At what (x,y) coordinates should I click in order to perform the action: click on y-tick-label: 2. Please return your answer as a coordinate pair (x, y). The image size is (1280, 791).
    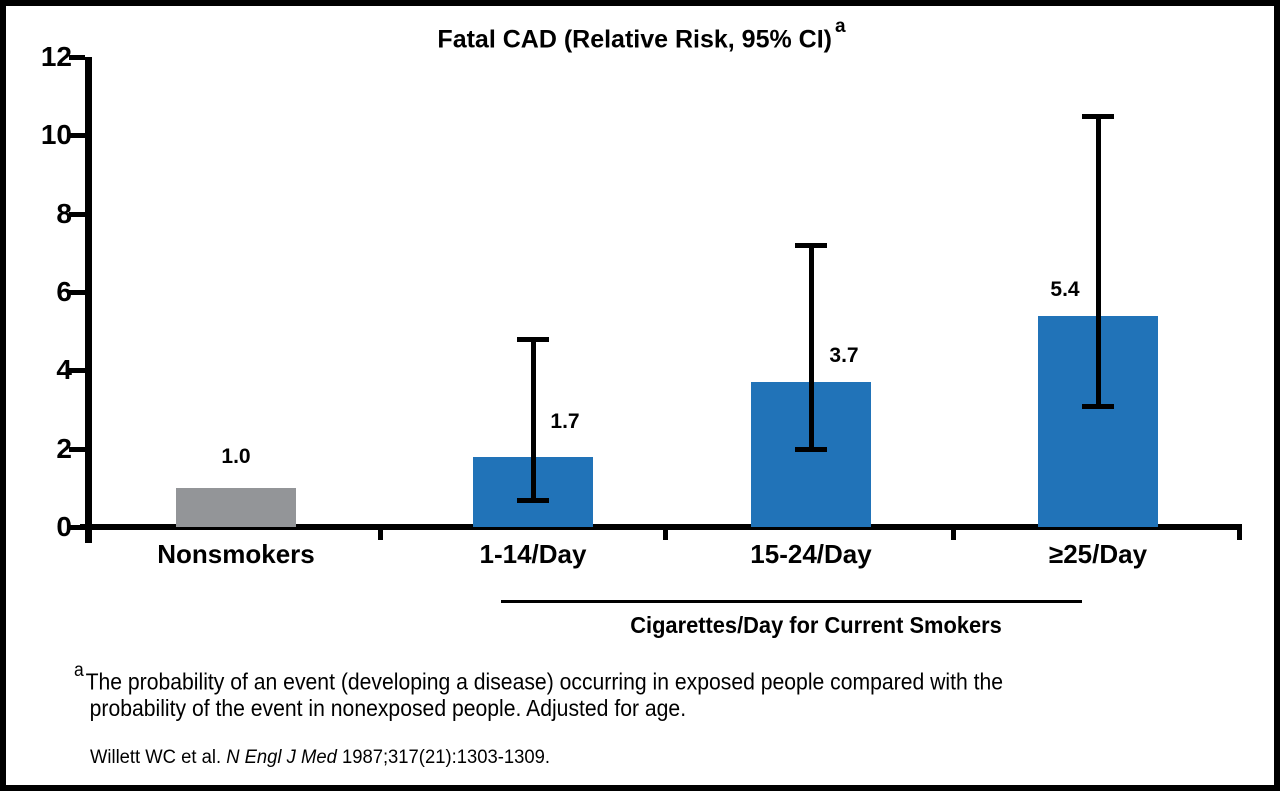
    Looking at the image, I should click on (64, 448).